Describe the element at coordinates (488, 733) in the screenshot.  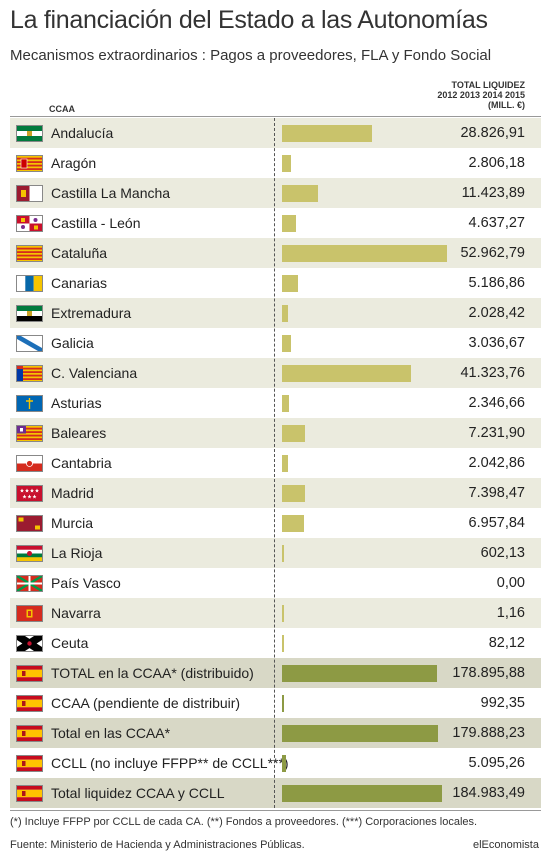
I see `value-label: 179.888,23` at that location.